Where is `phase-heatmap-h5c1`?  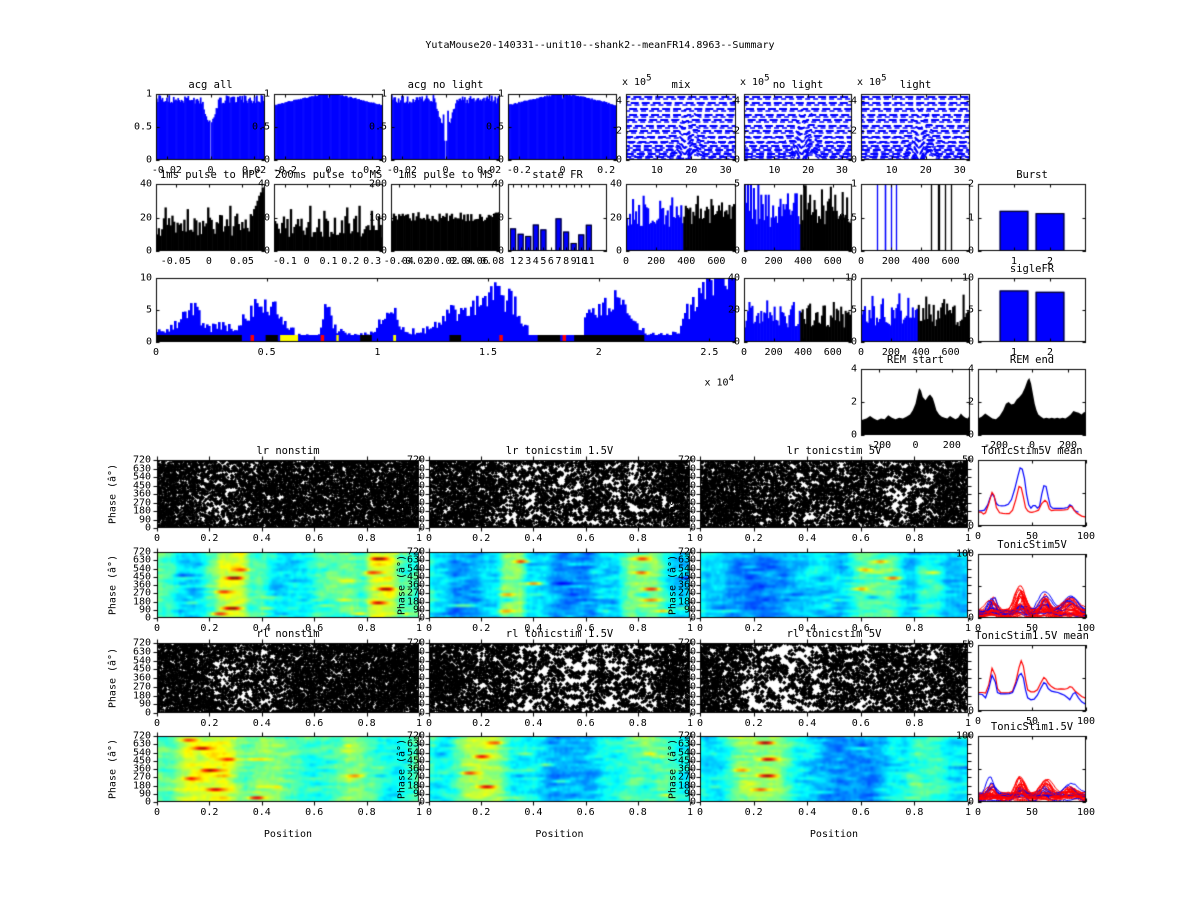
phase-heatmap-h5c1 is located at coordinates (288, 585).